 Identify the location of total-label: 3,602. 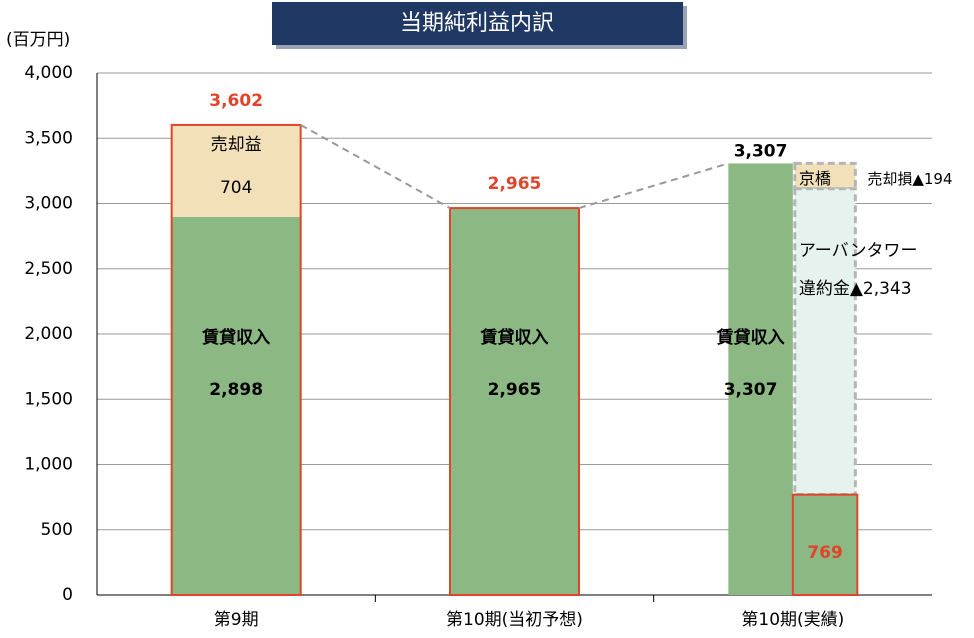
(236, 101).